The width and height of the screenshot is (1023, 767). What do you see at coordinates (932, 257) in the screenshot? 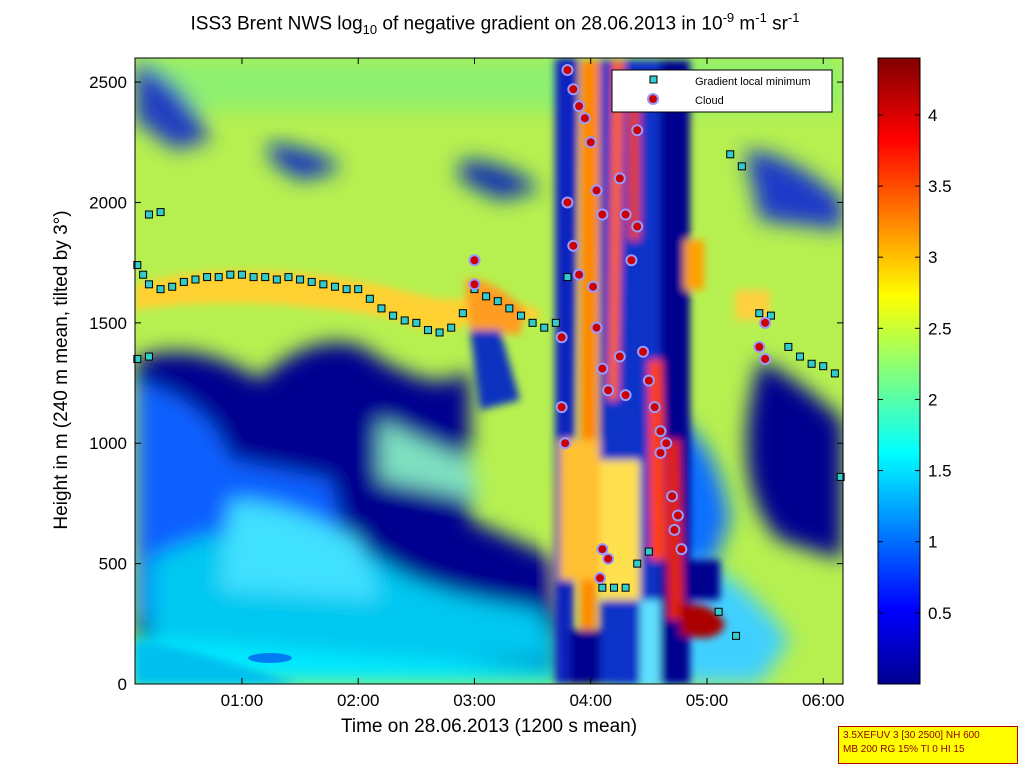
I see `colorbar-tick-label: 3` at bounding box center [932, 257].